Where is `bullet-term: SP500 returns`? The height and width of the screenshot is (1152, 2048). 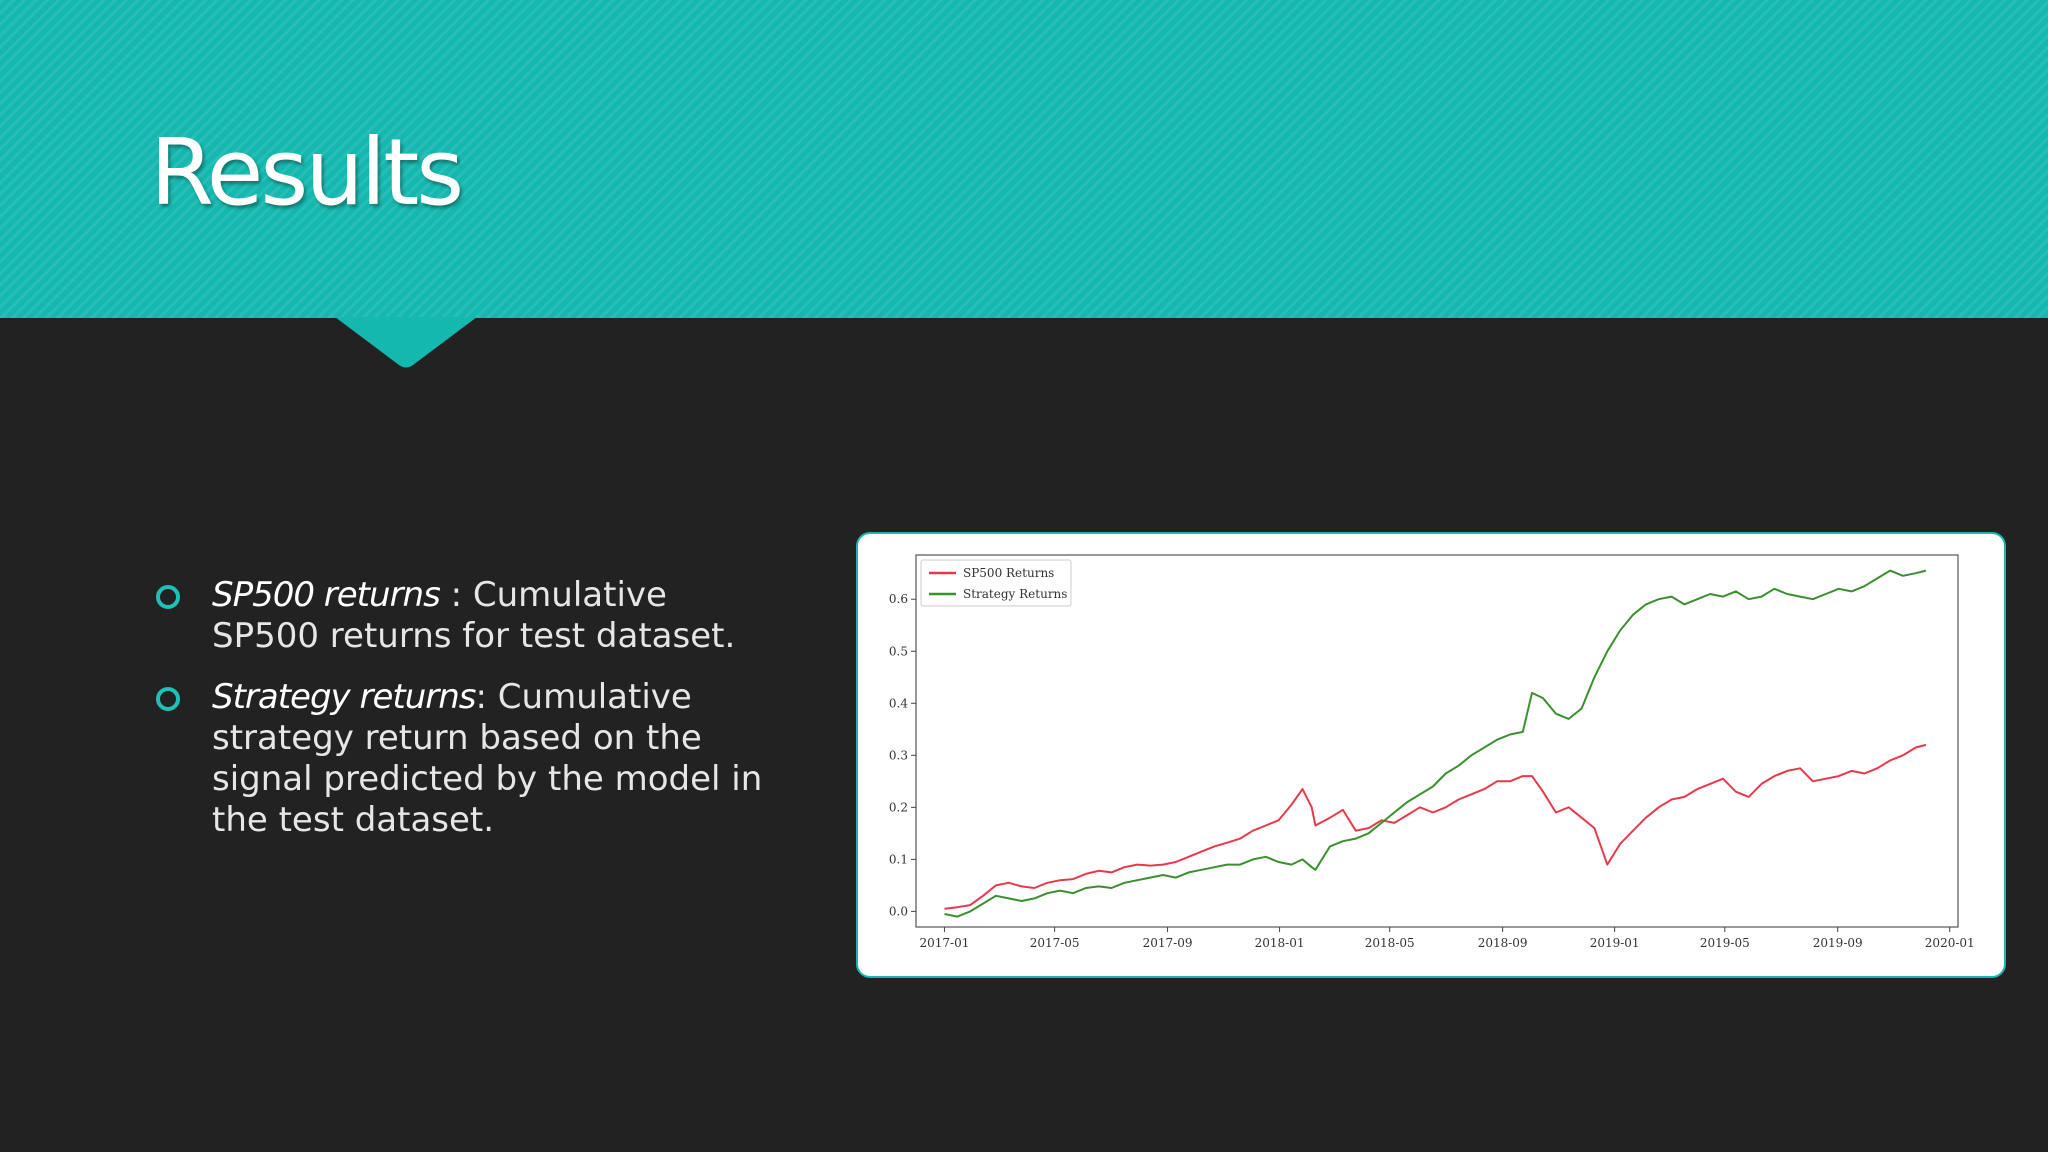 bullet-term: SP500 returns is located at coordinates (326, 595).